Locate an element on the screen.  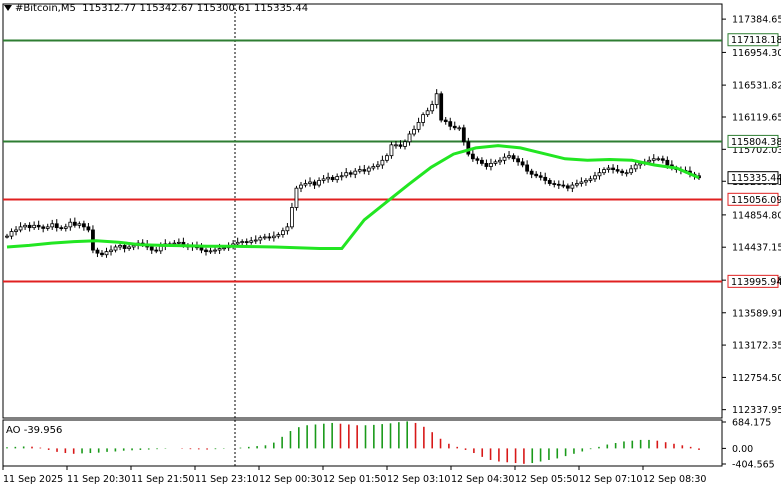
svg-text: 117118.18 is located at coordinates (756, 40).